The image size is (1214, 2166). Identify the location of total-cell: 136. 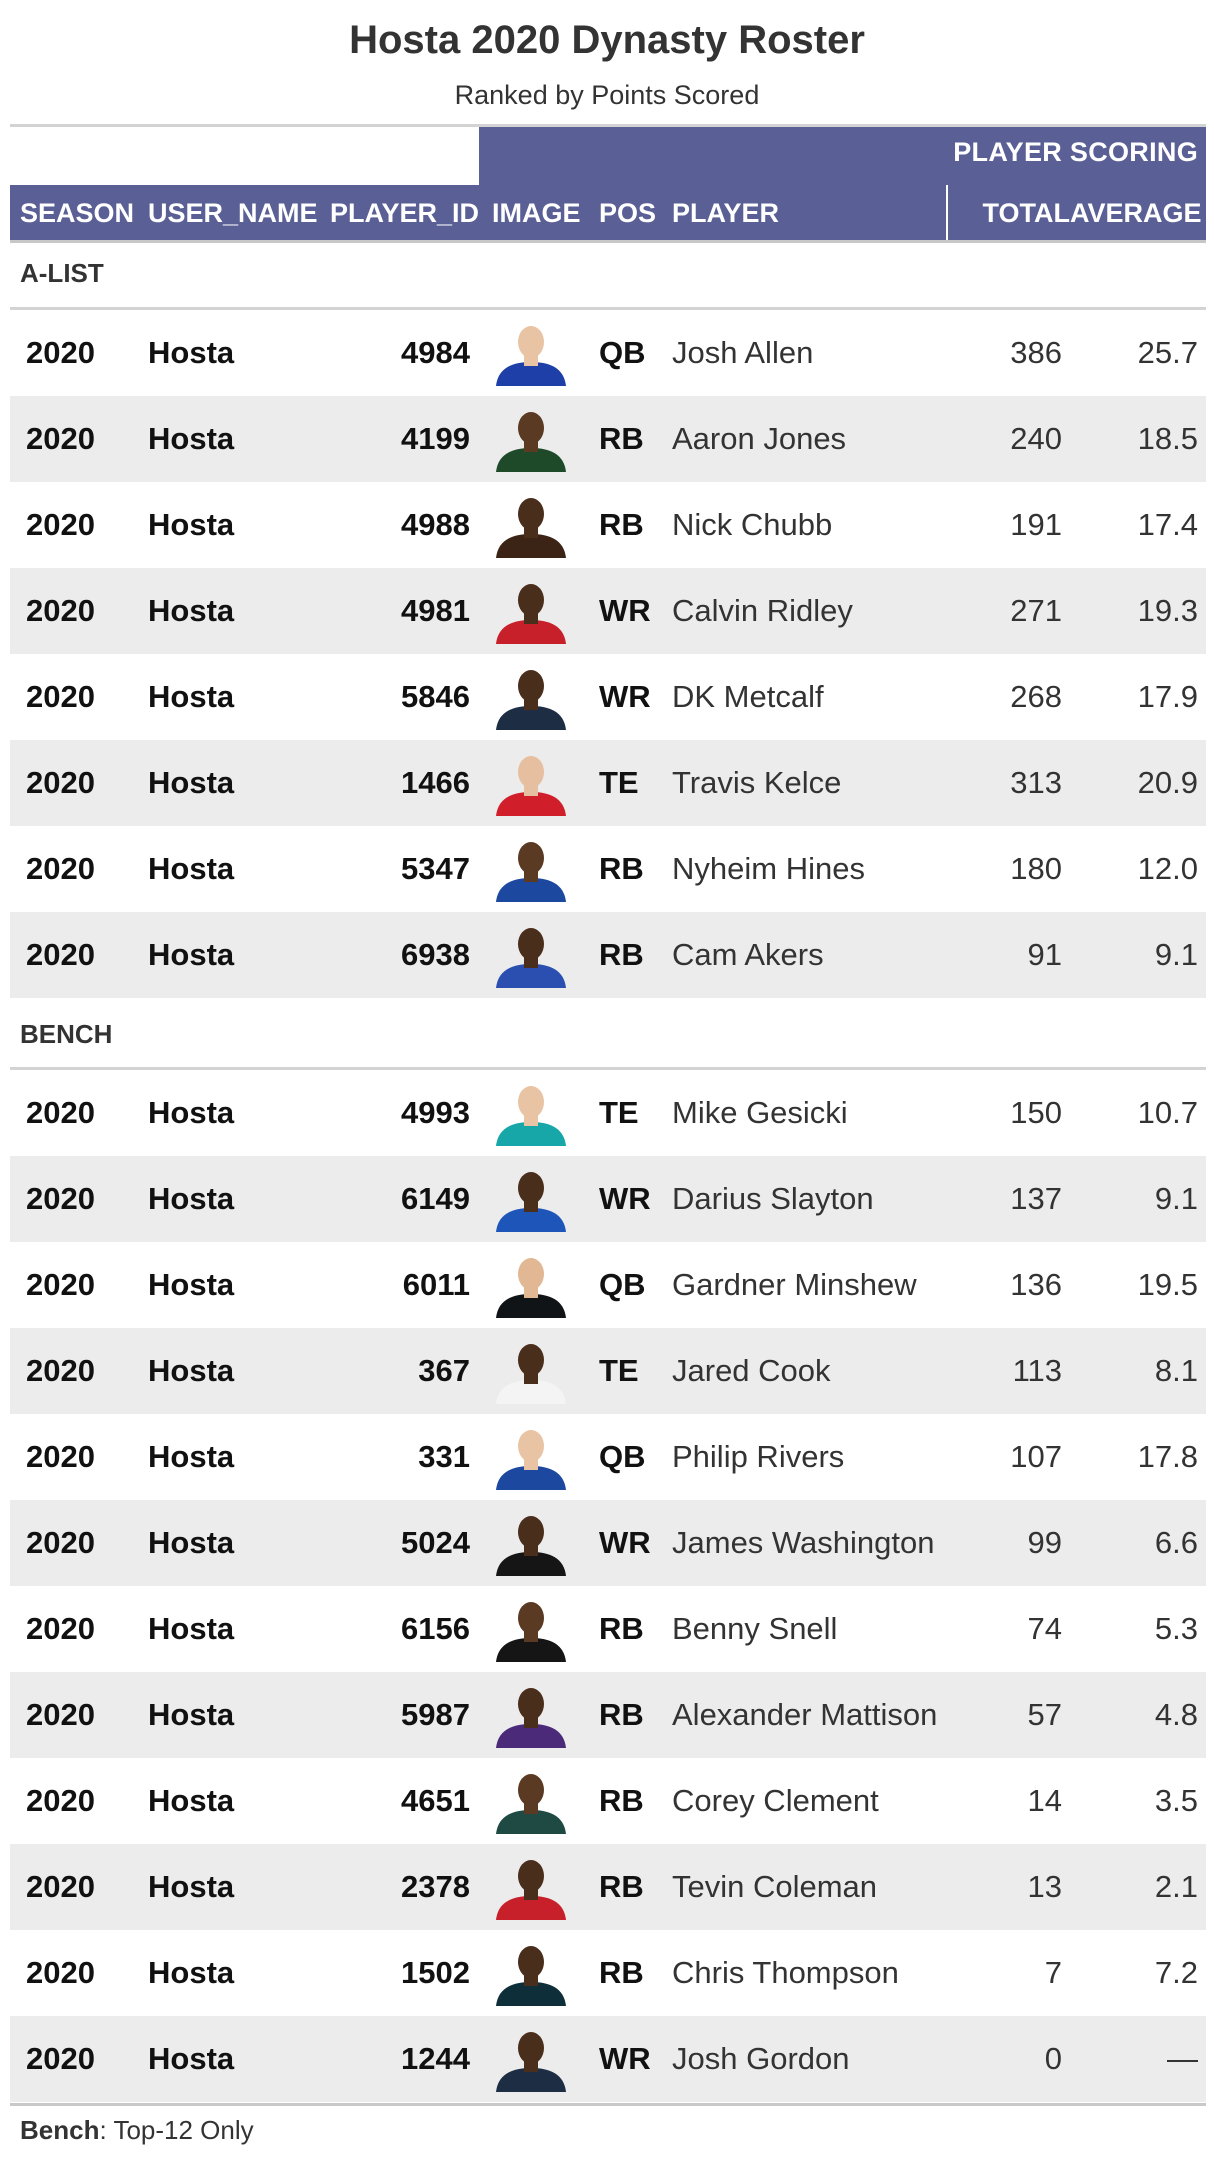
(1006, 1285).